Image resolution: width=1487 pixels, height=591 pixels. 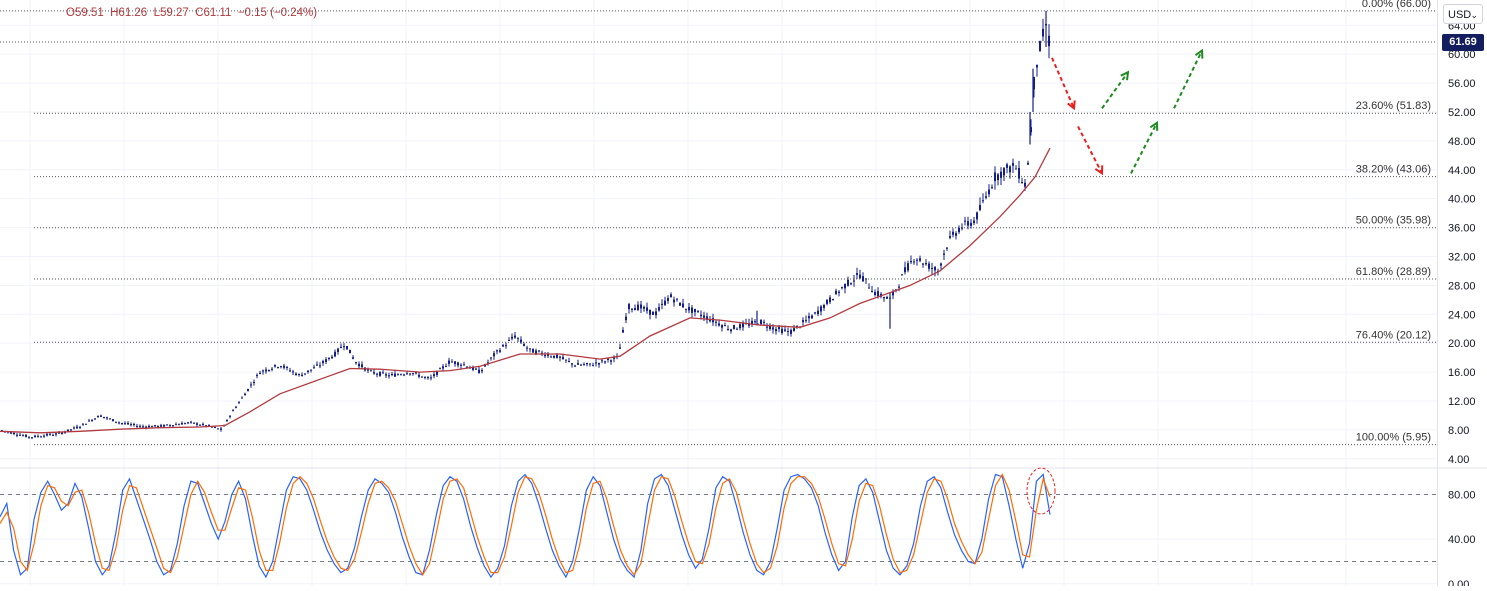 I want to click on price-tick-label: 64.00, so click(x=1462, y=26).